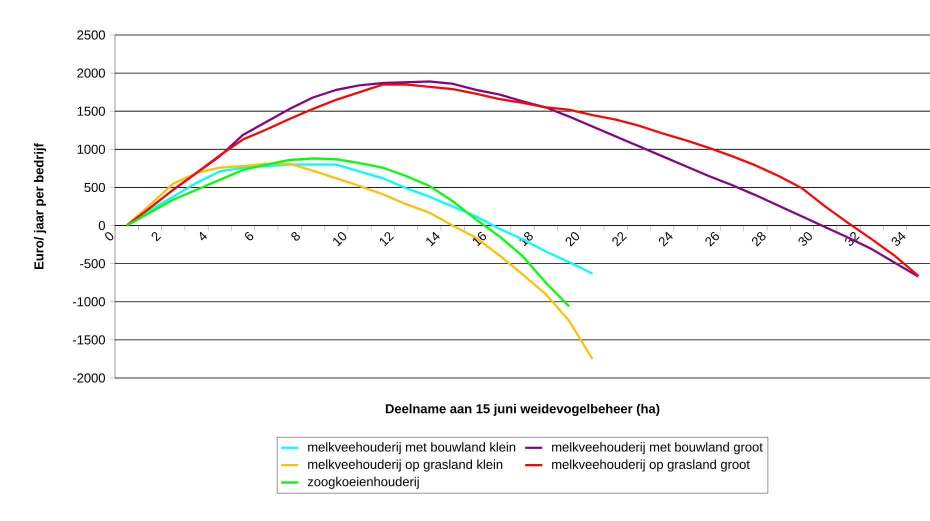  I want to click on legend-label: zoogkoeienhouderij, so click(363, 482).